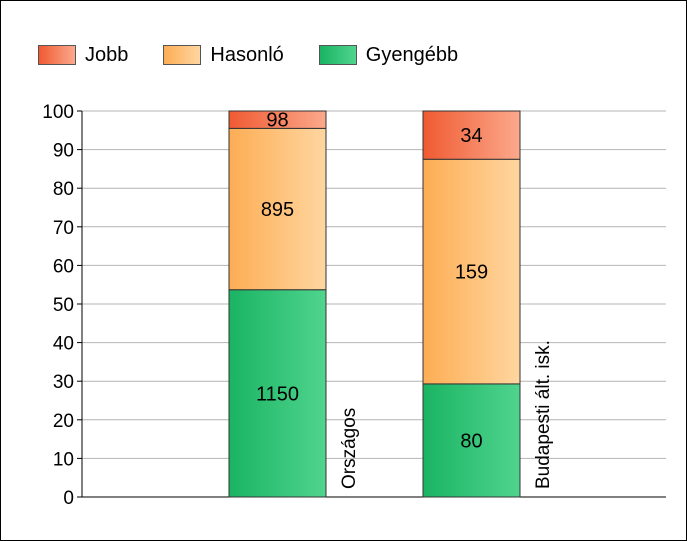 This screenshot has width=687, height=541. I want to click on y-tick-label: 10, so click(63, 459).